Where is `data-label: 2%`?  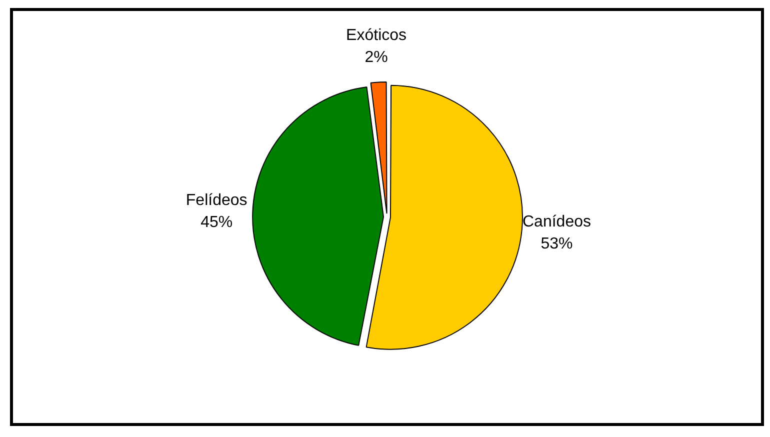 data-label: 2% is located at coordinates (376, 57).